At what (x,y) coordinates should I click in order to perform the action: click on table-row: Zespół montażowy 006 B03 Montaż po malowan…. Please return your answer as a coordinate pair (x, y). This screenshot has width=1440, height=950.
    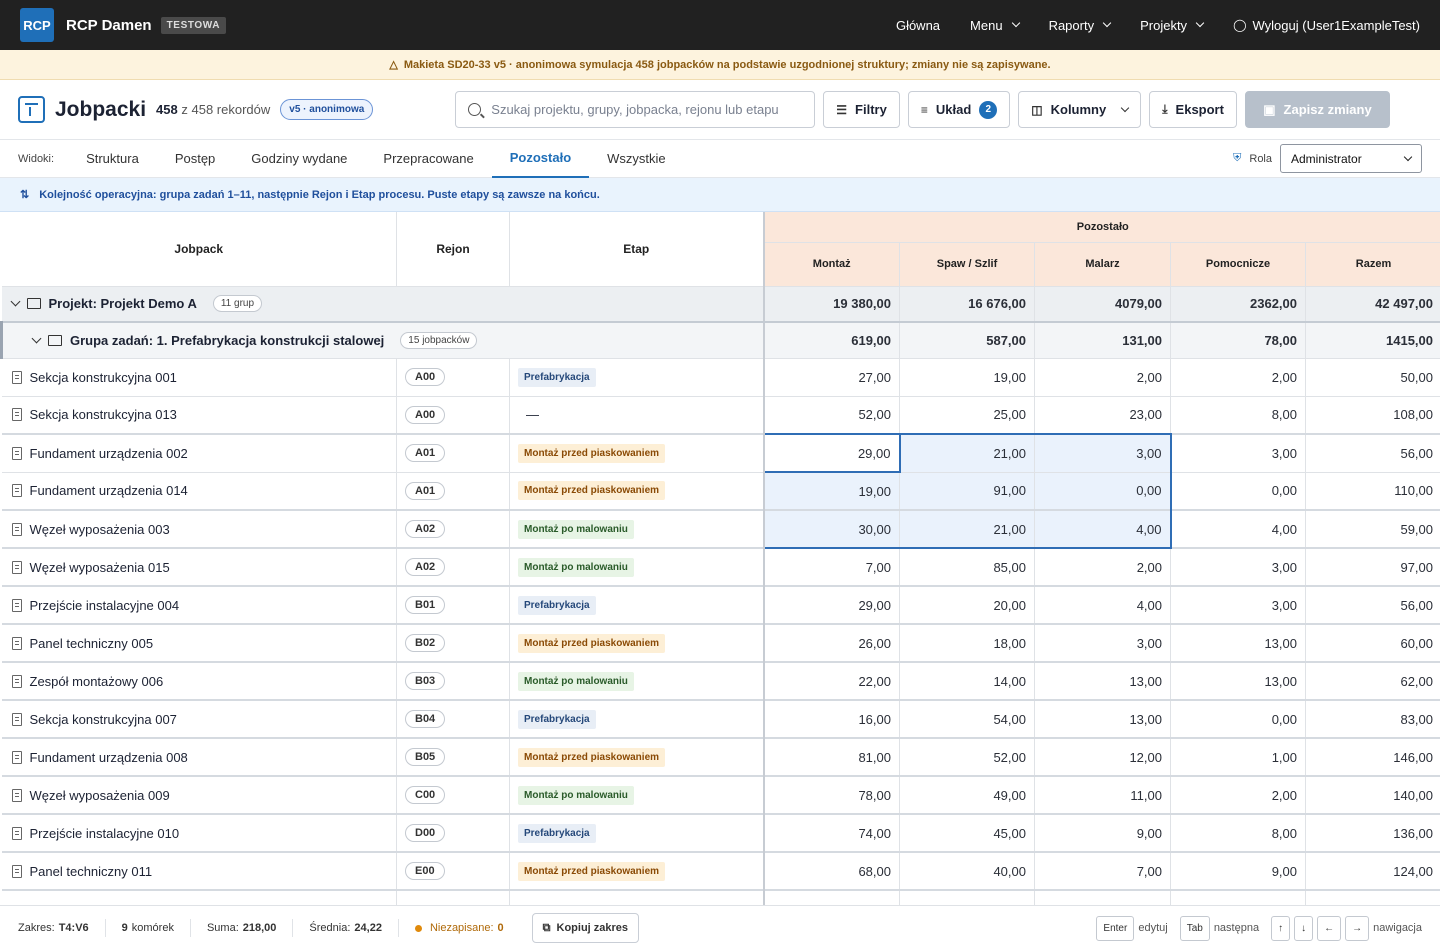
    Looking at the image, I should click on (720, 681).